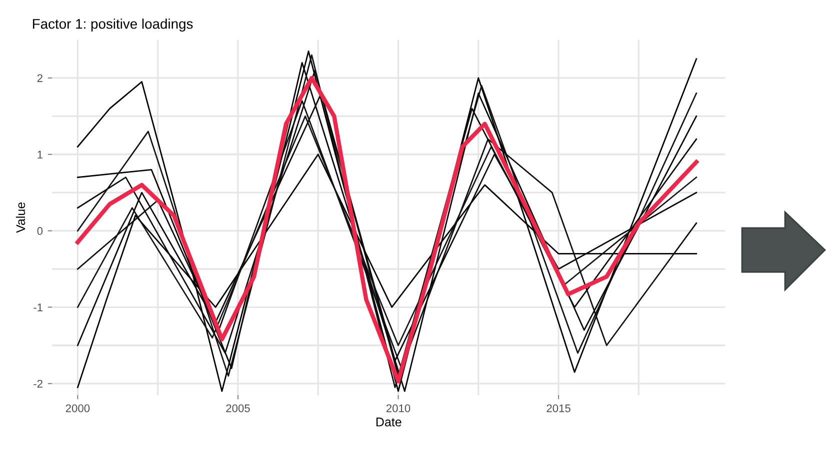  I want to click on y-tick-label: -1, so click(38, 308).